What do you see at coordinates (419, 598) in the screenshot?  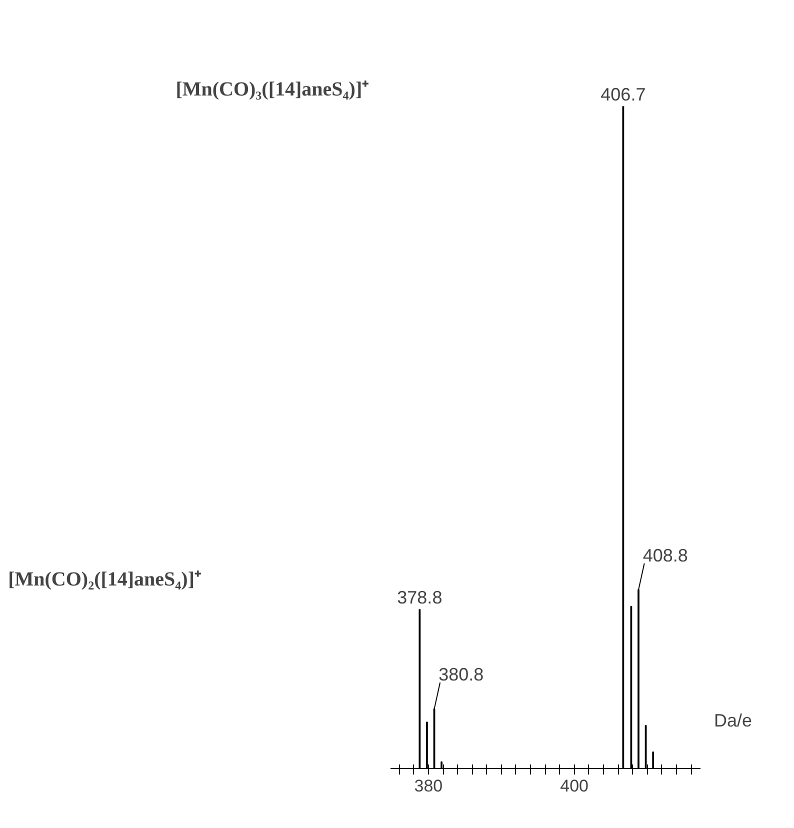 I see `annotation: 378.8` at bounding box center [419, 598].